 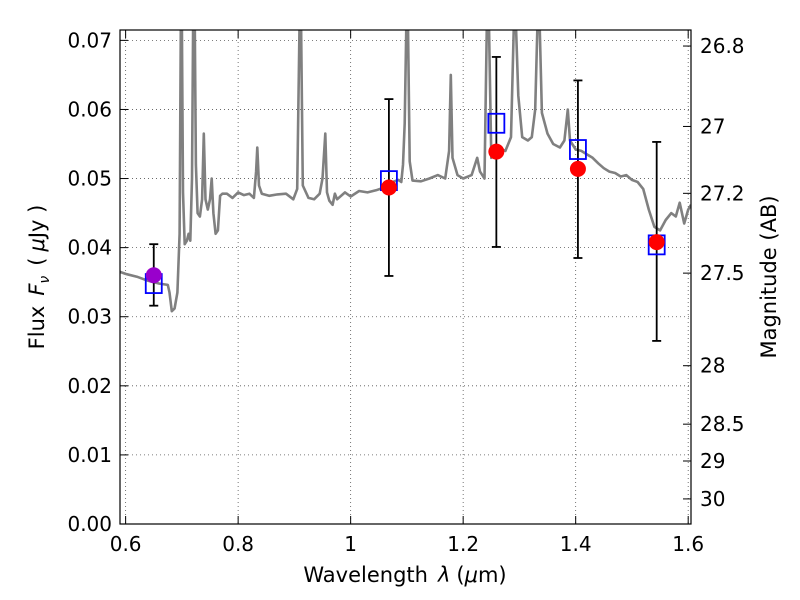 I want to click on x-tick-label: 0.6, so click(x=126, y=544).